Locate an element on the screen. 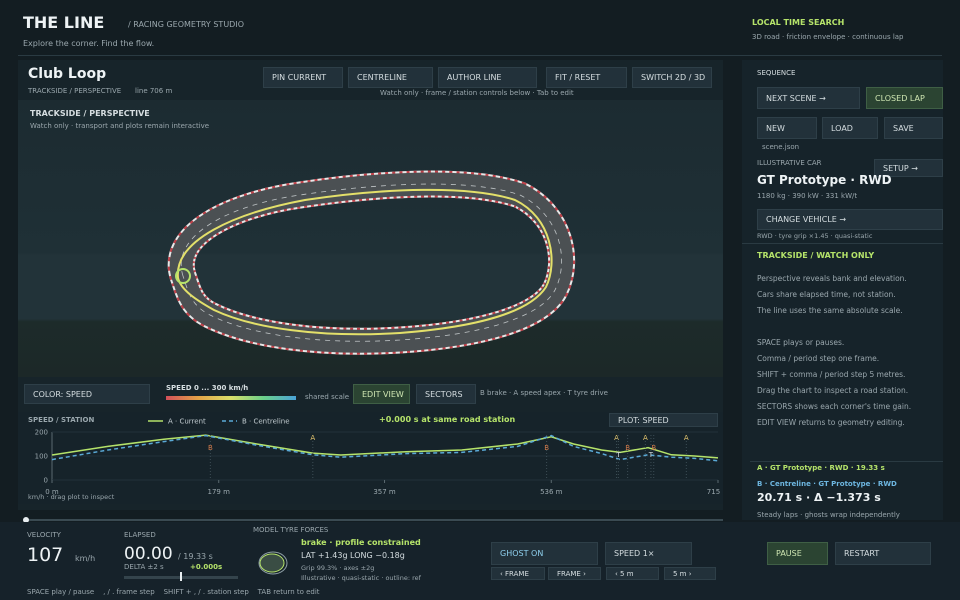 Image resolution: width=960 pixels, height=600 pixels. forces-values: LAT +1.43g LONG −0.18g is located at coordinates (353, 555).